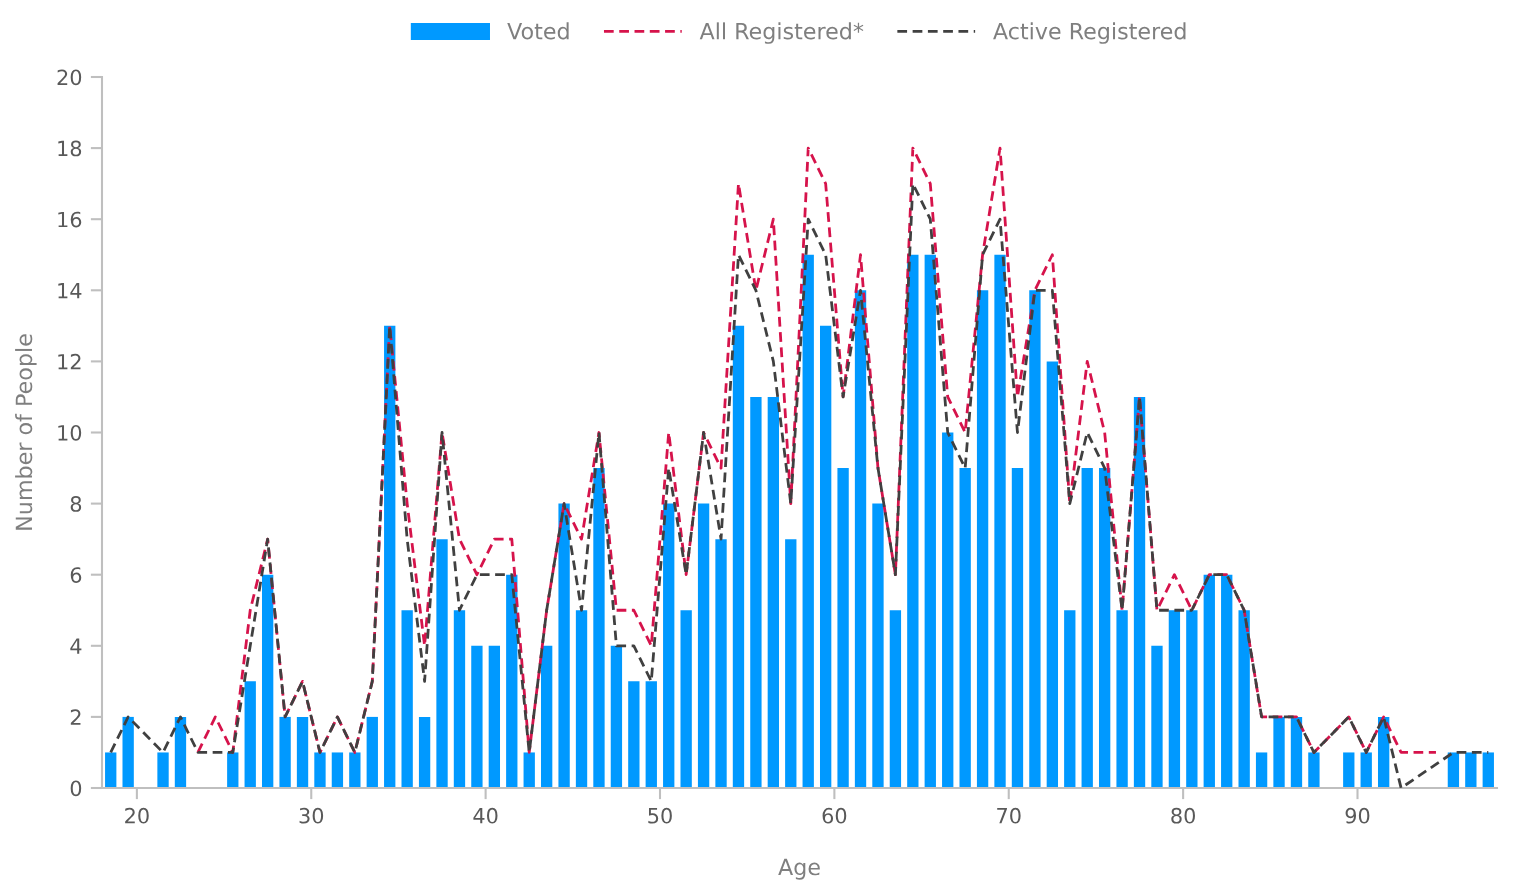 The height and width of the screenshot is (887, 1535). I want to click on y-tick-label: 8, so click(76, 504).